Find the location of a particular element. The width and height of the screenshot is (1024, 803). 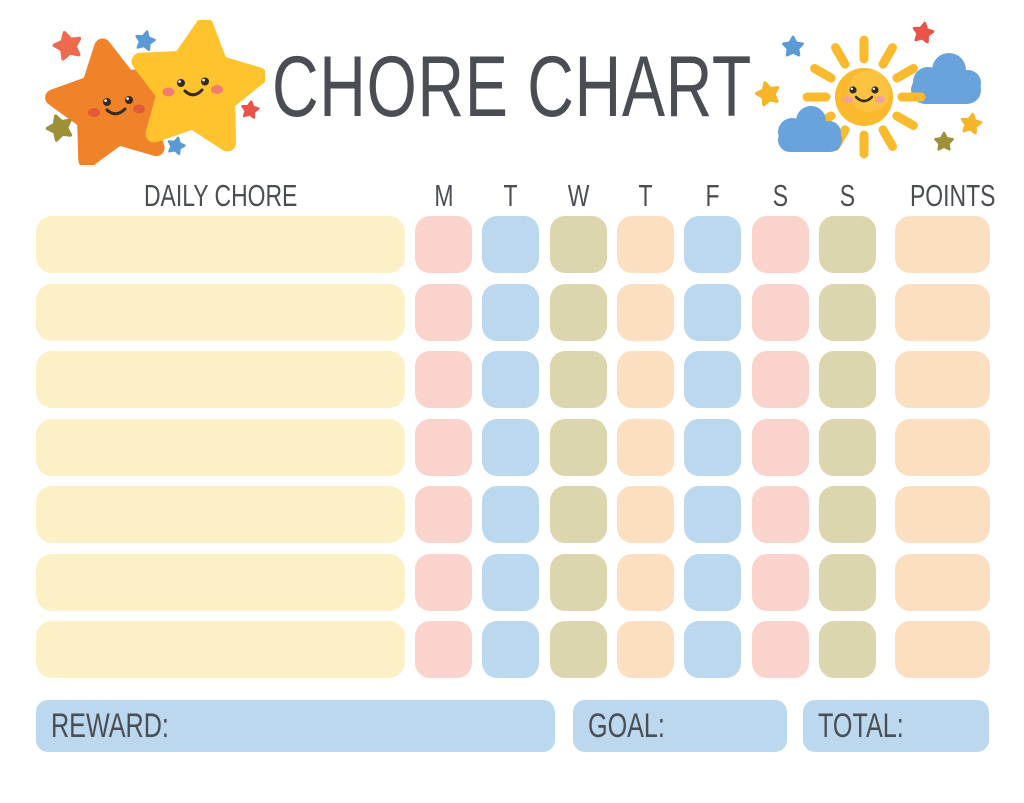

reward-field: REWARD: is located at coordinates (295, 726).